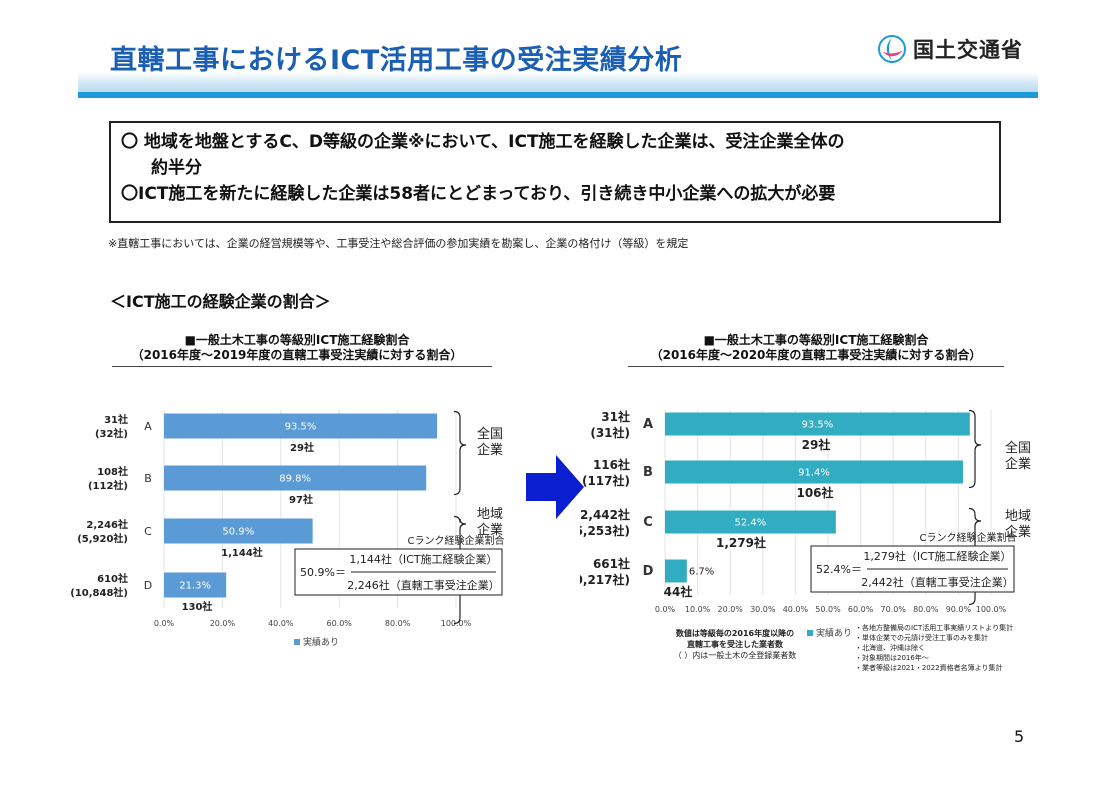 Image resolution: width=1116 pixels, height=787 pixels. I want to click on experienced-count-label: 44社, so click(678, 591).